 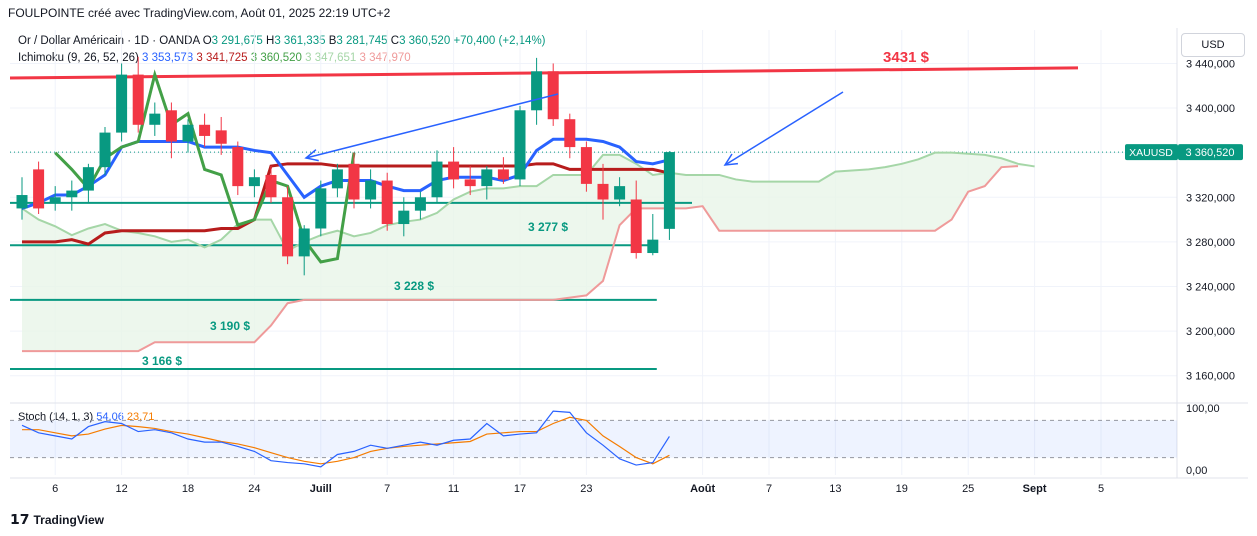 What do you see at coordinates (237, 41) in the screenshot?
I see `open-value: 3 291,675` at bounding box center [237, 41].